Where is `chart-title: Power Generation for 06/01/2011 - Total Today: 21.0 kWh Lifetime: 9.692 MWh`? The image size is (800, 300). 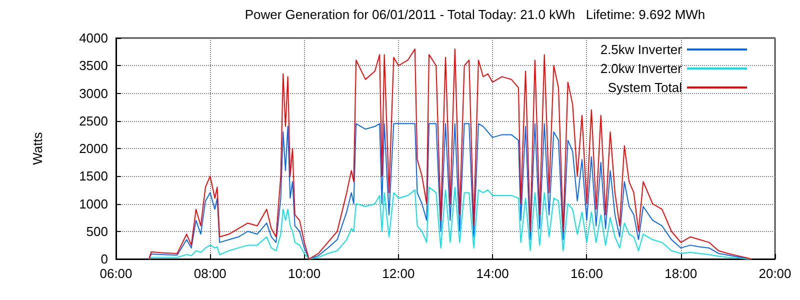 chart-title: Power Generation for 06/01/2011 - Total Today: 21.0 kWh Lifetime: 9.692 MWh is located at coordinates (475, 14).